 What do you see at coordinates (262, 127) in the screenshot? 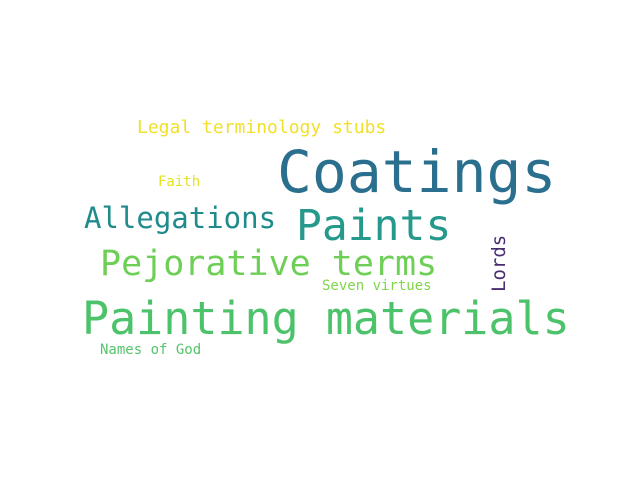
I see `word-legal-terminology-stubs: Legal terminology stubs` at bounding box center [262, 127].